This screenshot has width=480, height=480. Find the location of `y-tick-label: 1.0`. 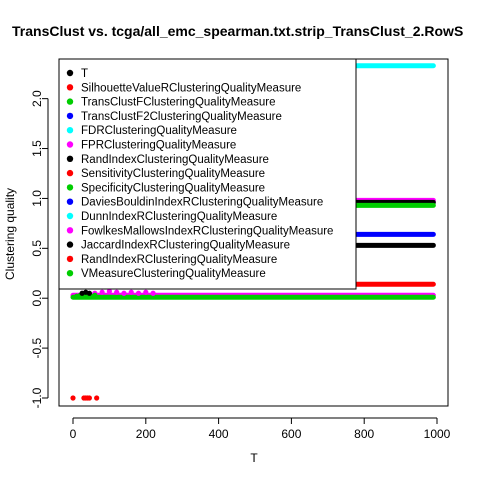

y-tick-label: 1.0 is located at coordinates (37, 198).